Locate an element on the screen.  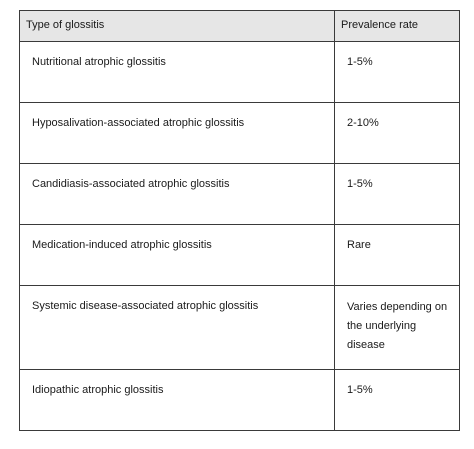
header-type: Type of glossitis is located at coordinates (177, 26).